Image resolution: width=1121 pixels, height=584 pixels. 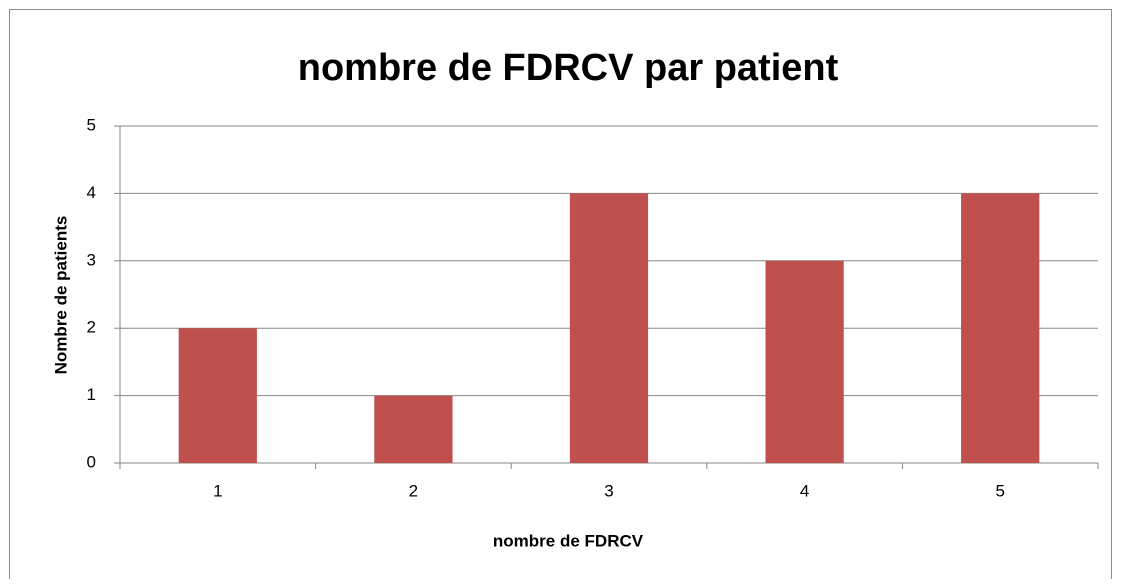 What do you see at coordinates (91, 394) in the screenshot?
I see `y-tick-label: 1` at bounding box center [91, 394].